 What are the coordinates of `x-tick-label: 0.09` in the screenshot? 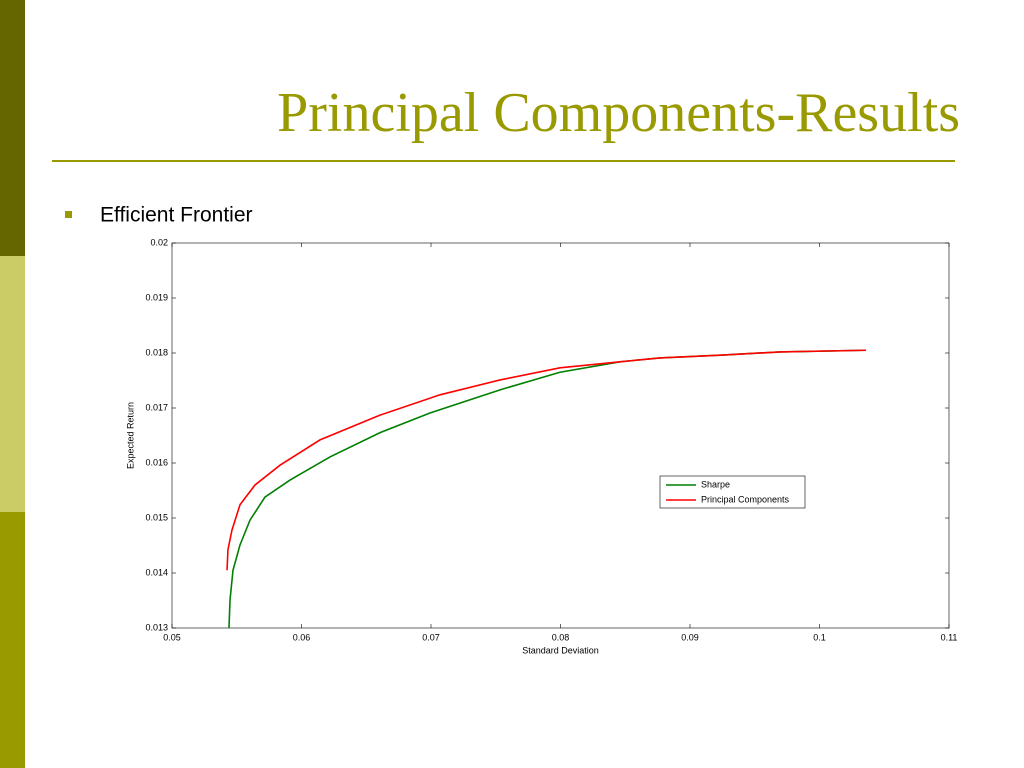 It's located at (690, 637).